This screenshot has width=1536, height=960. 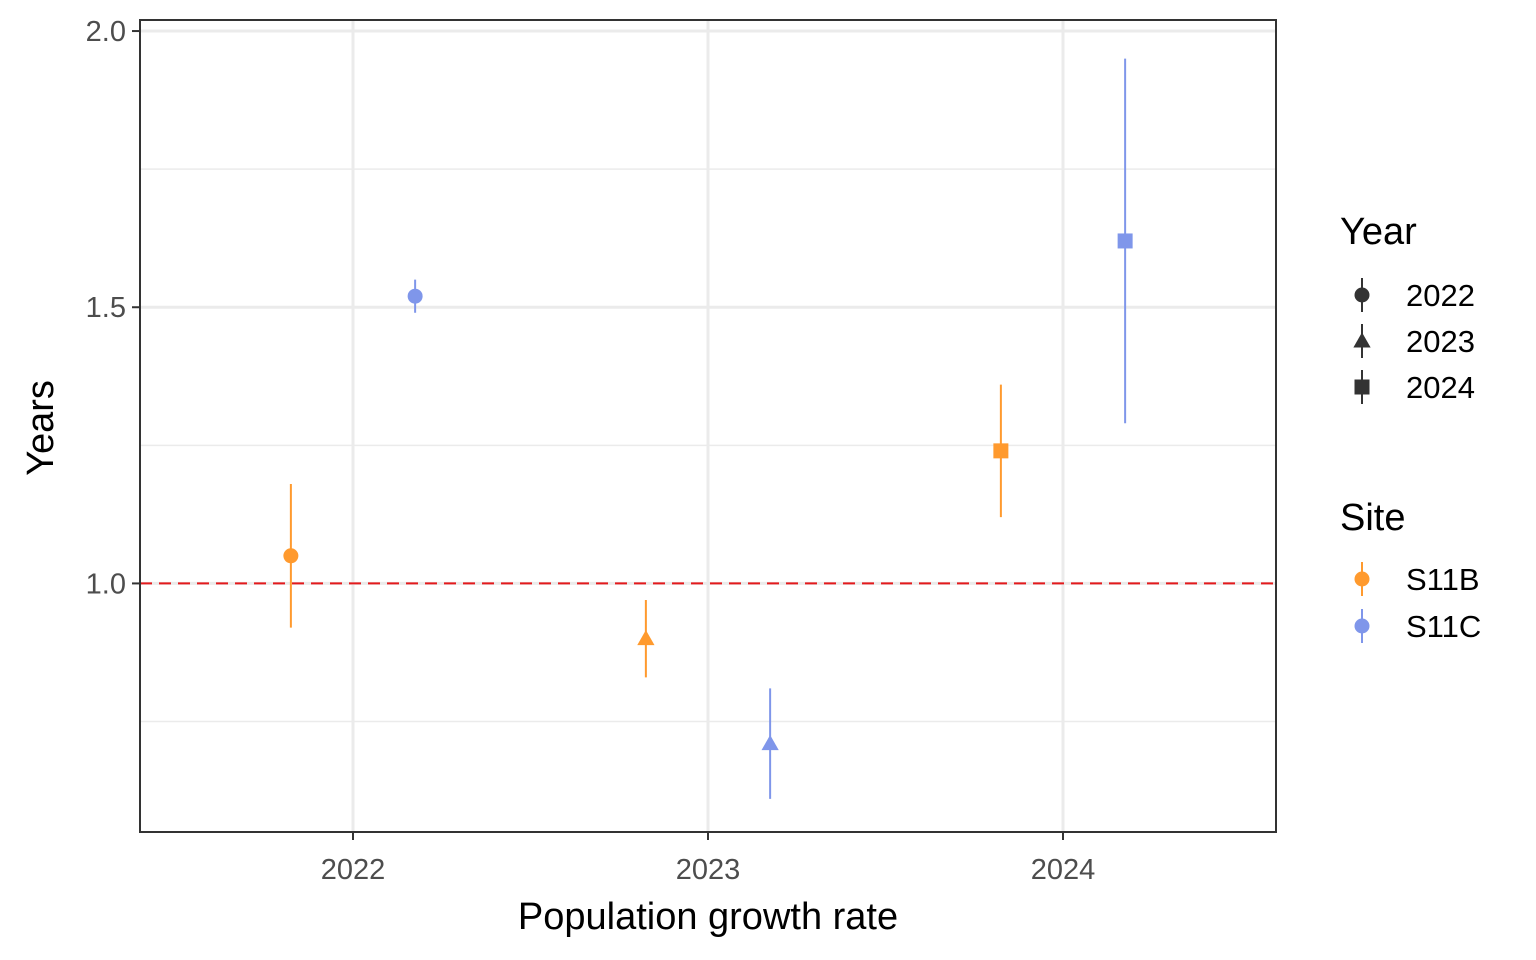 I want to click on x-axis-title: Population growth rate, so click(x=708, y=917).